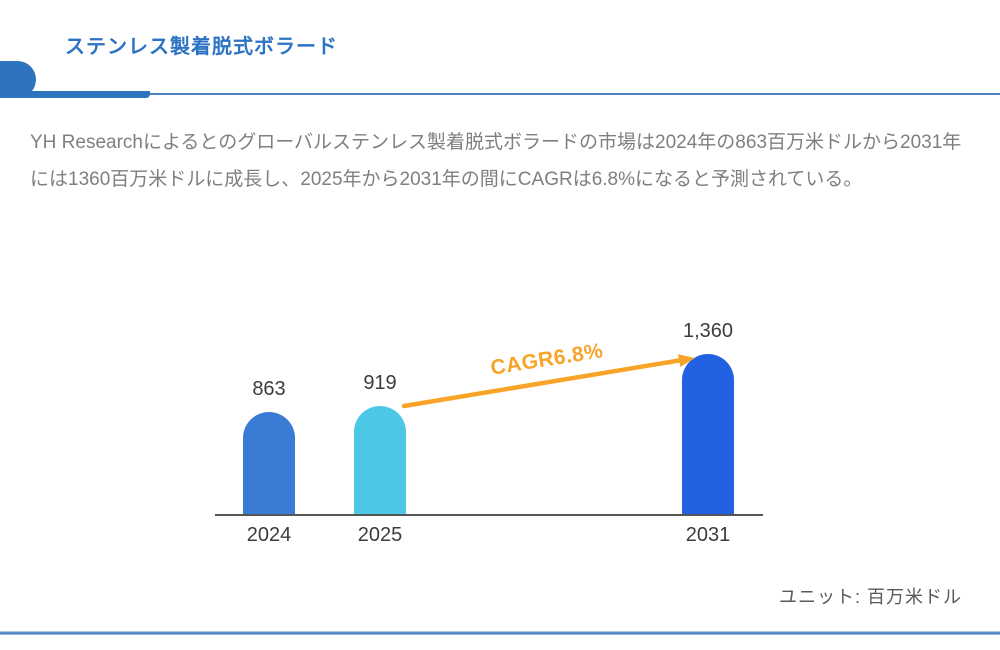 The height and width of the screenshot is (650, 1000). I want to click on bar-value-label: 1,360, so click(708, 331).